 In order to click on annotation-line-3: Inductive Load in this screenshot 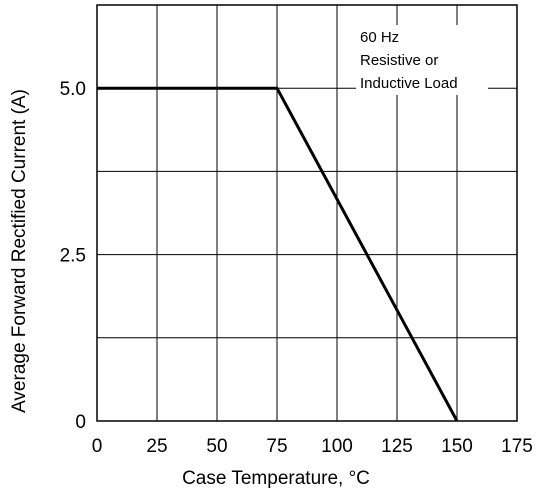, I will do `click(409, 83)`.